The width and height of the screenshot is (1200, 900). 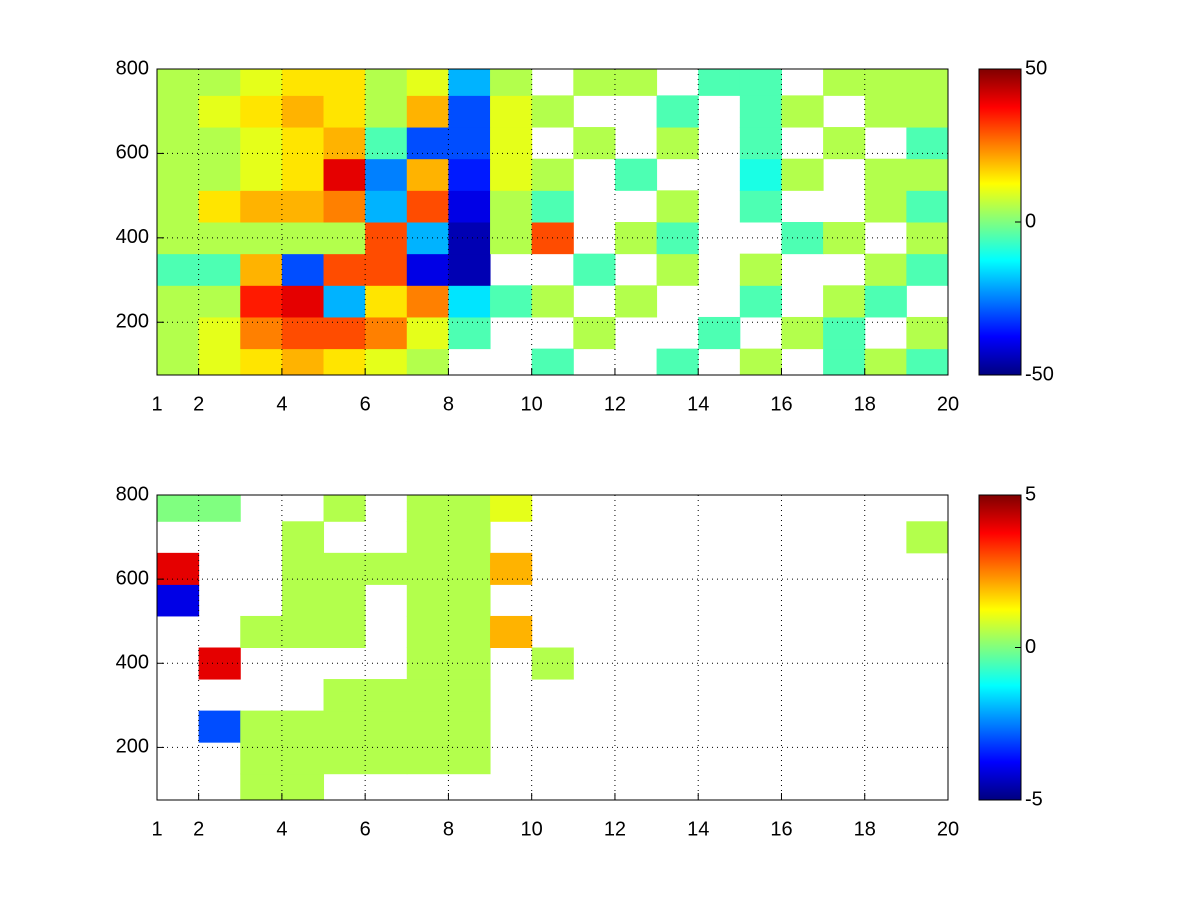 I want to click on colorbar, so click(x=1000, y=647).